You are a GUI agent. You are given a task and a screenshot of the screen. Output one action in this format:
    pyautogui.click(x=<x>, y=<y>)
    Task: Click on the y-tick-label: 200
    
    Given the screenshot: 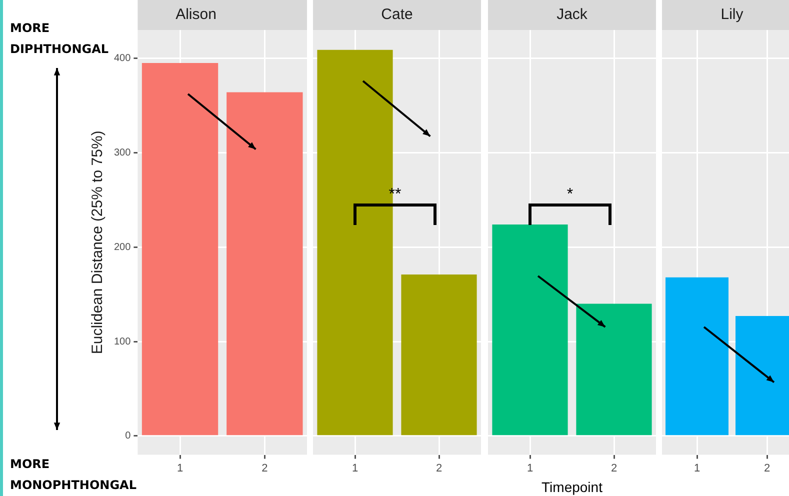 What is the action you would take?
    pyautogui.click(x=123, y=247)
    